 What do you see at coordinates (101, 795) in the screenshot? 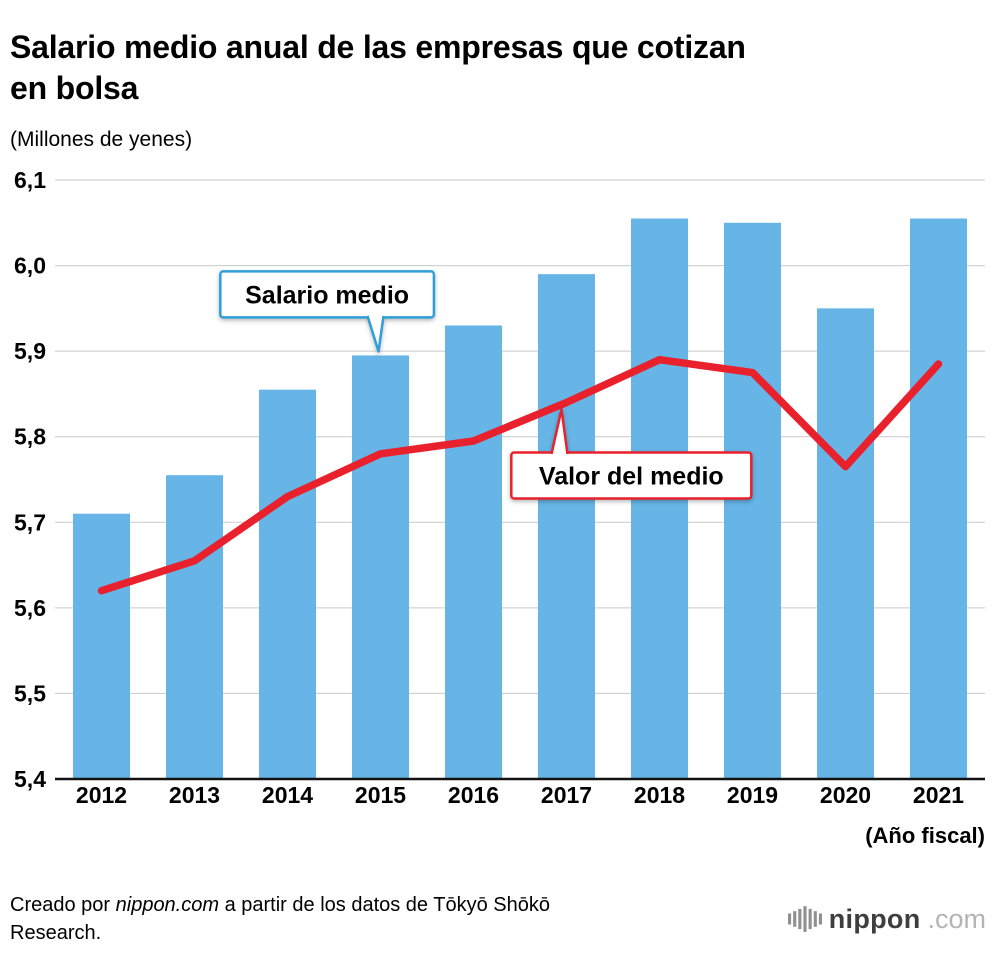
I see `x-tick-label-2012: 2012` at bounding box center [101, 795].